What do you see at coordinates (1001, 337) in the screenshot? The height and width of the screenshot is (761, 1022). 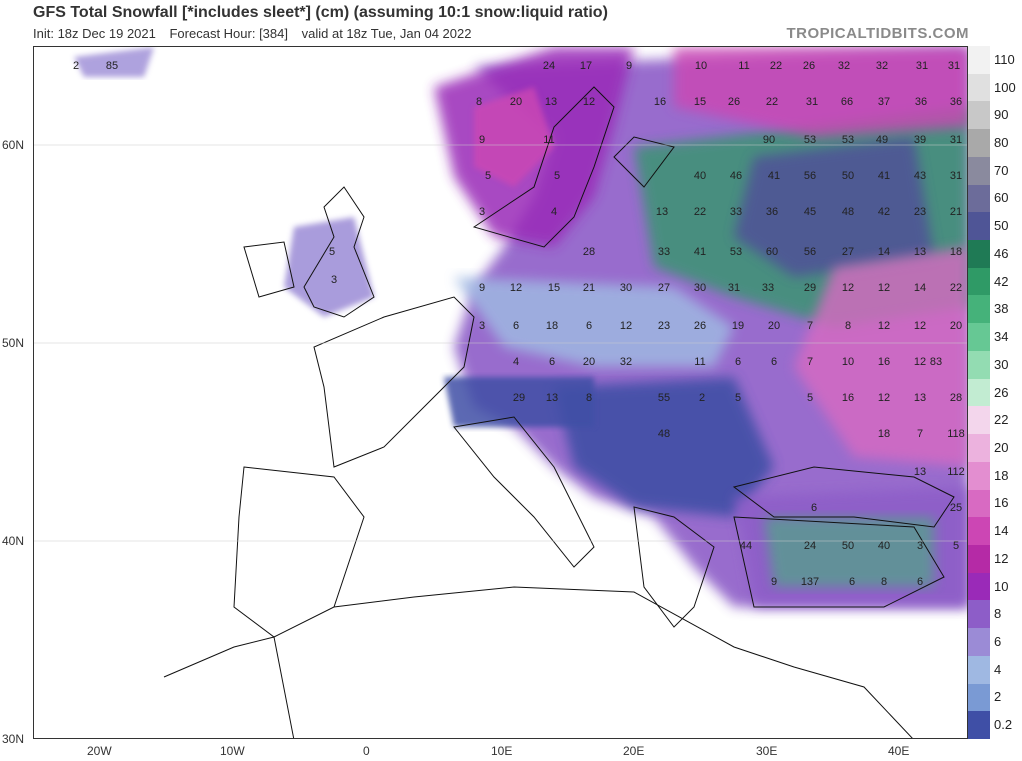 I see `colorbar-label: 34` at bounding box center [1001, 337].